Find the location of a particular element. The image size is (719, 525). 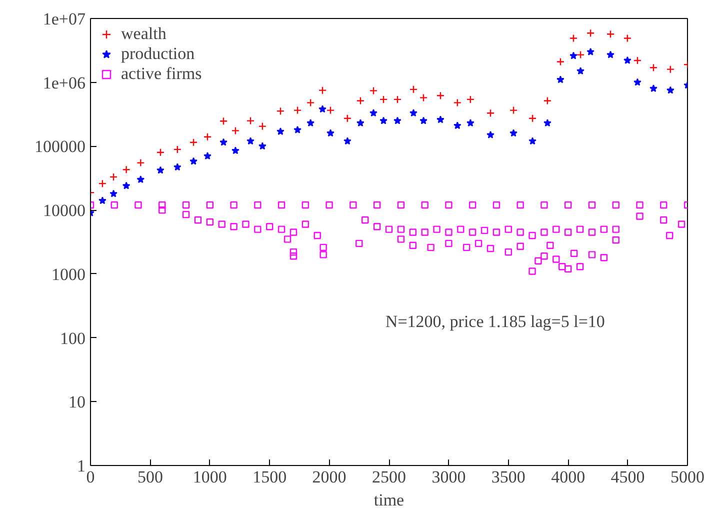

y-tick-label: 1e+07 is located at coordinates (64, 19).